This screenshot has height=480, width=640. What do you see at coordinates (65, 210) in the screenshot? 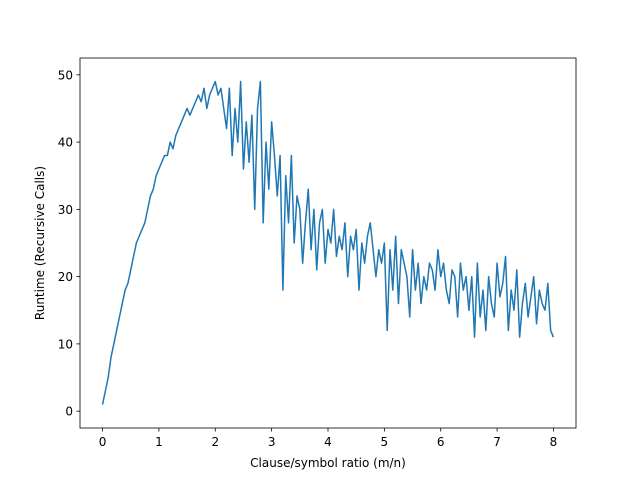
I see `y-tick-label: 30` at bounding box center [65, 210].